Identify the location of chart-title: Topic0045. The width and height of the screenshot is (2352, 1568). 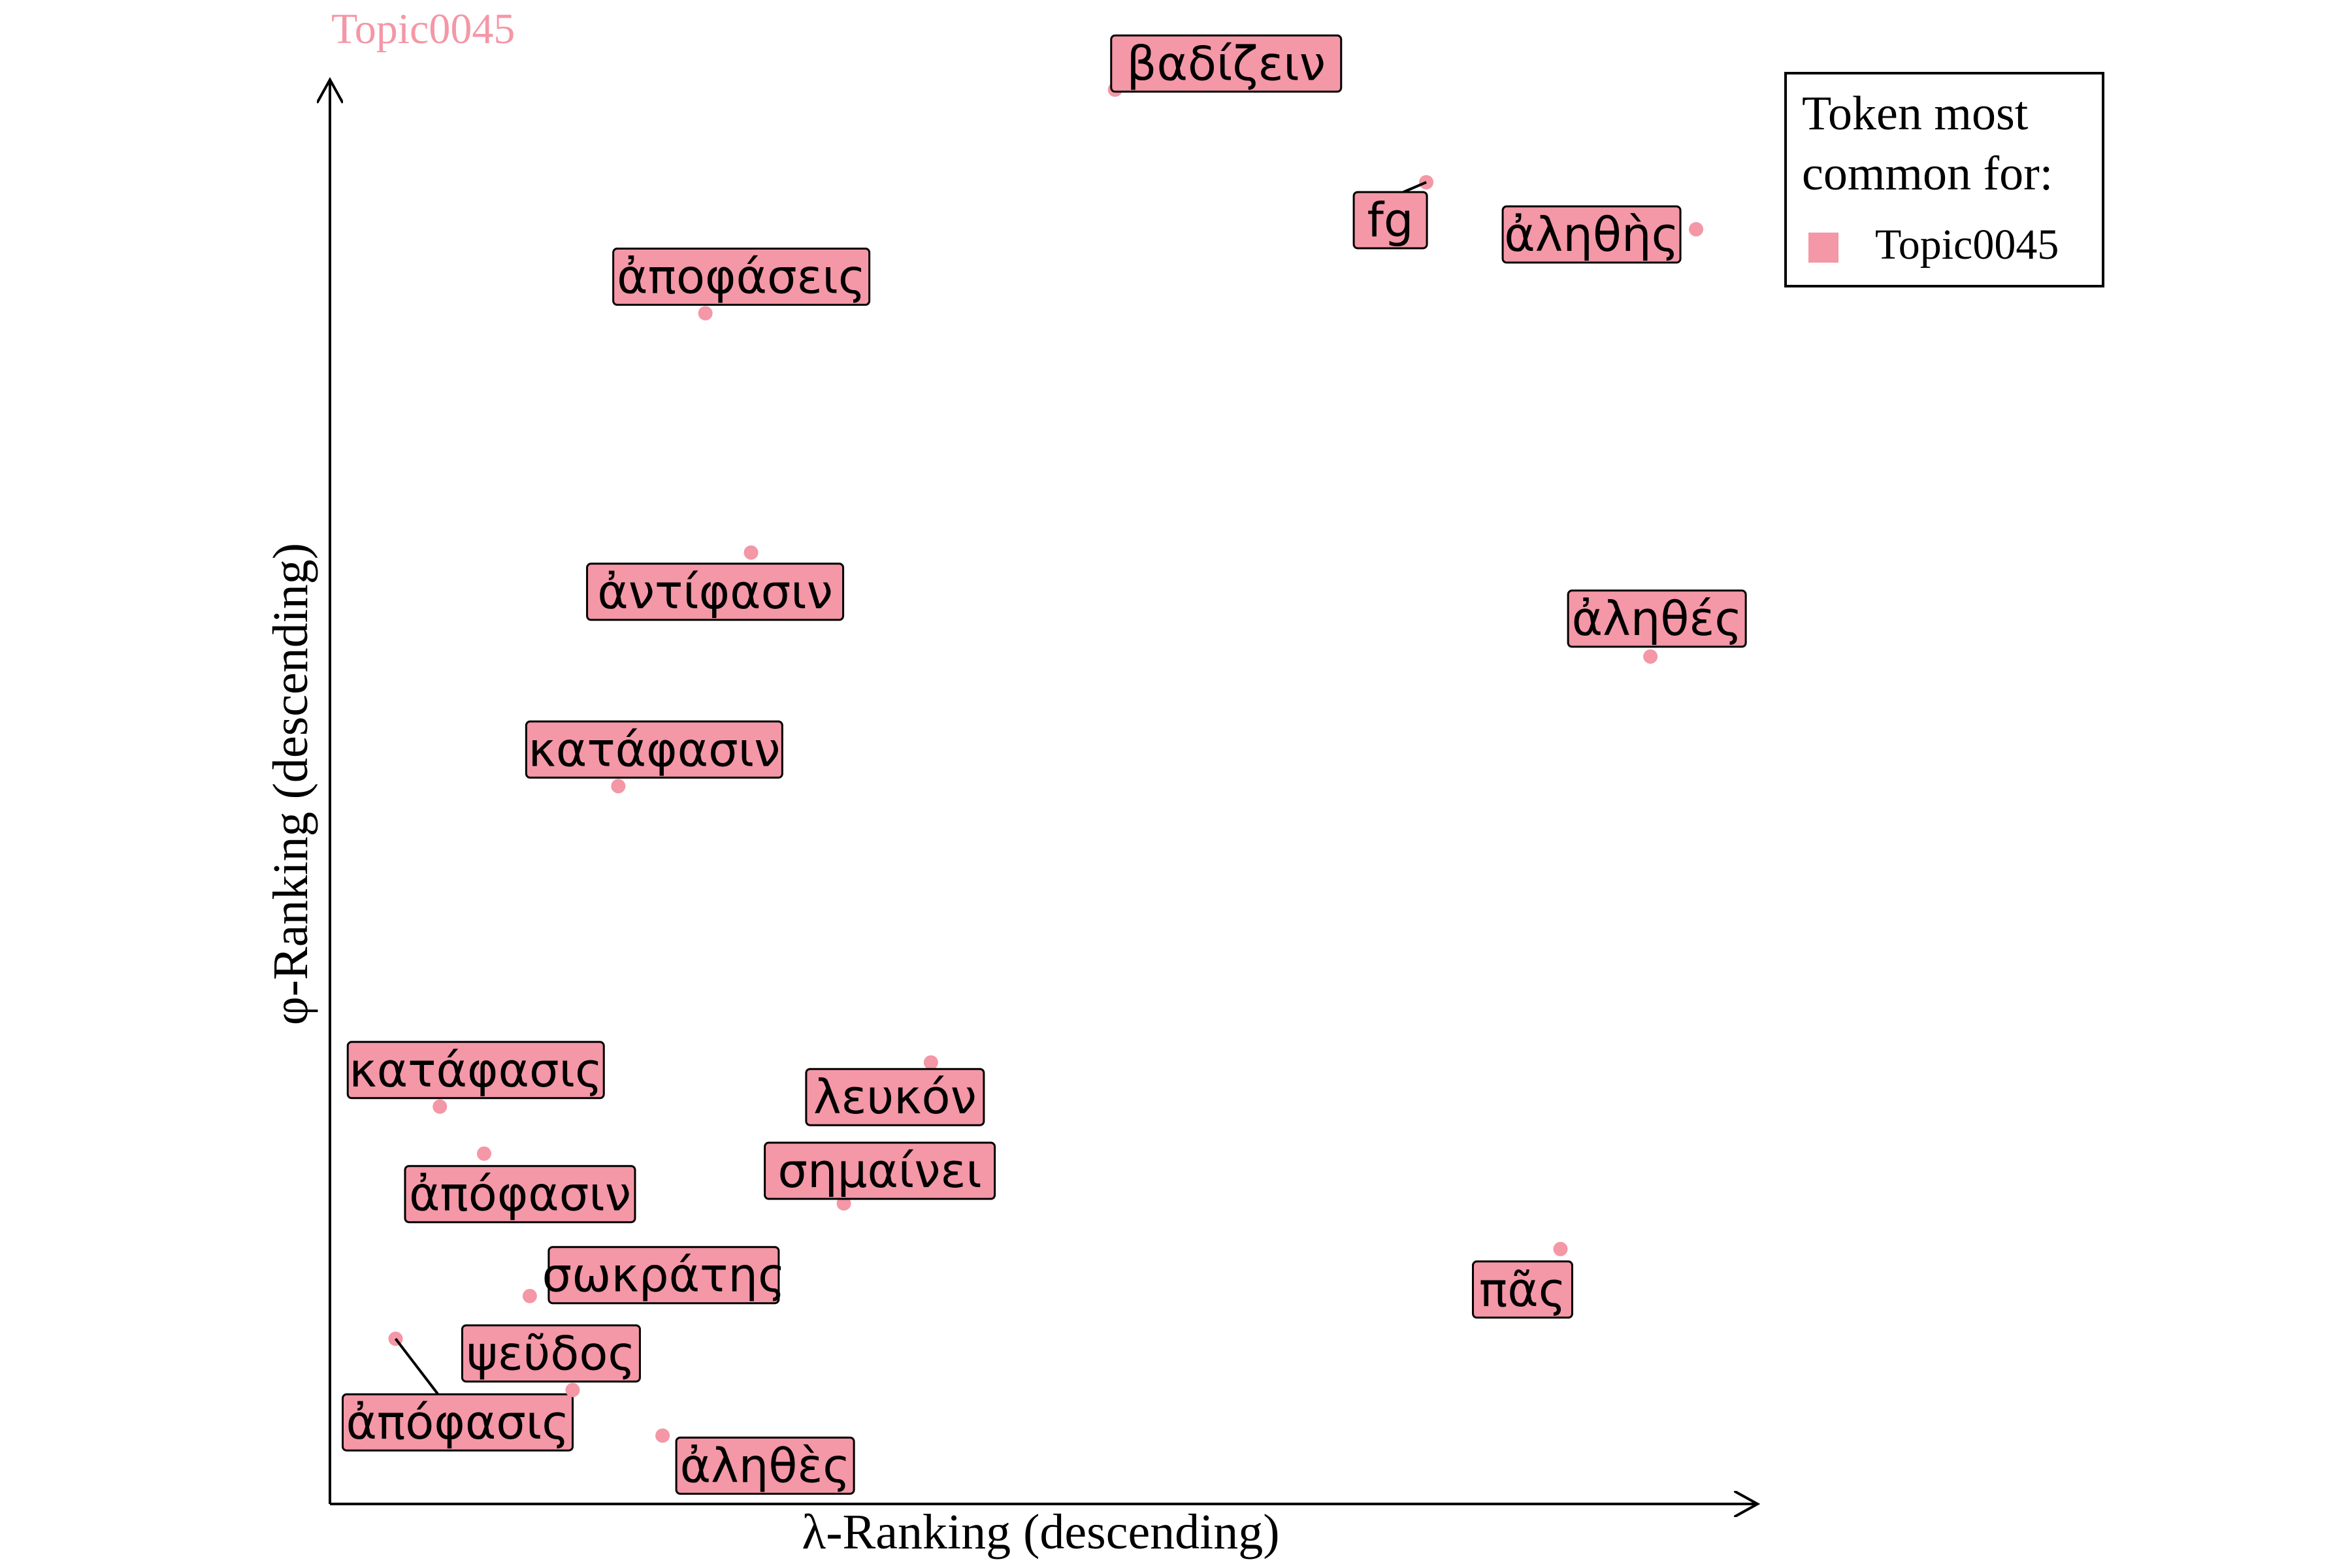
(423, 29).